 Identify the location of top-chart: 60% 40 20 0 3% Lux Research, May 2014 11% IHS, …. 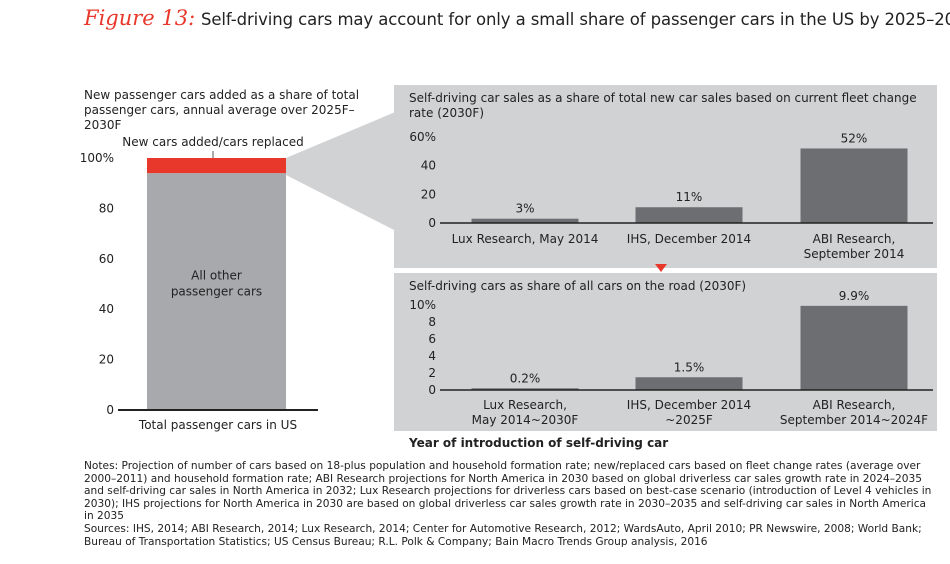
(671, 195).